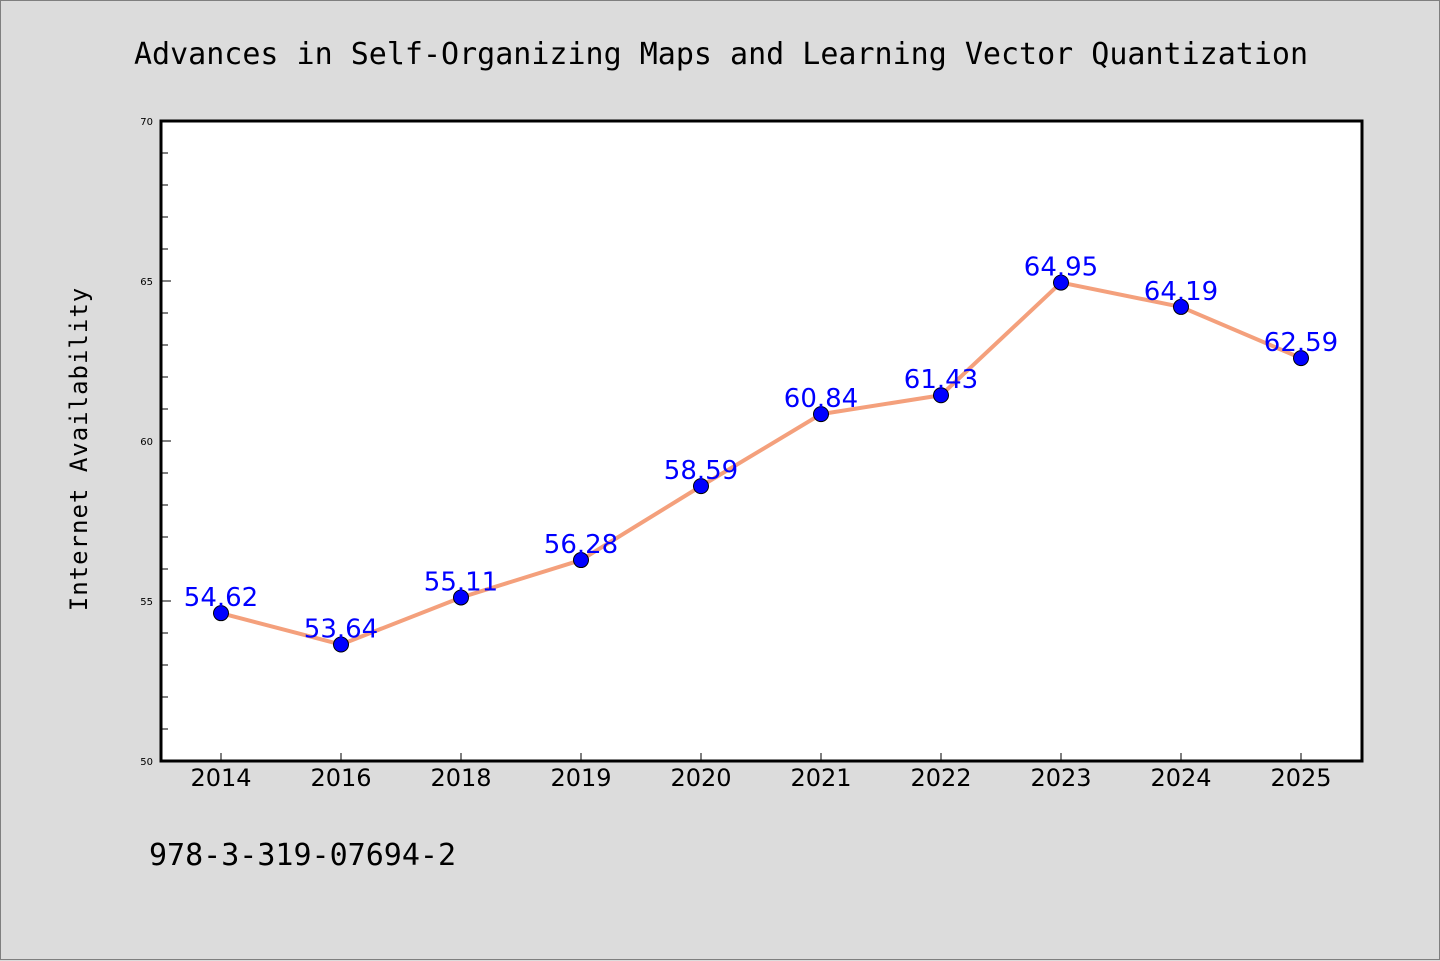 The image size is (1440, 961). I want to click on x-tick-label: 2018, so click(460, 778).